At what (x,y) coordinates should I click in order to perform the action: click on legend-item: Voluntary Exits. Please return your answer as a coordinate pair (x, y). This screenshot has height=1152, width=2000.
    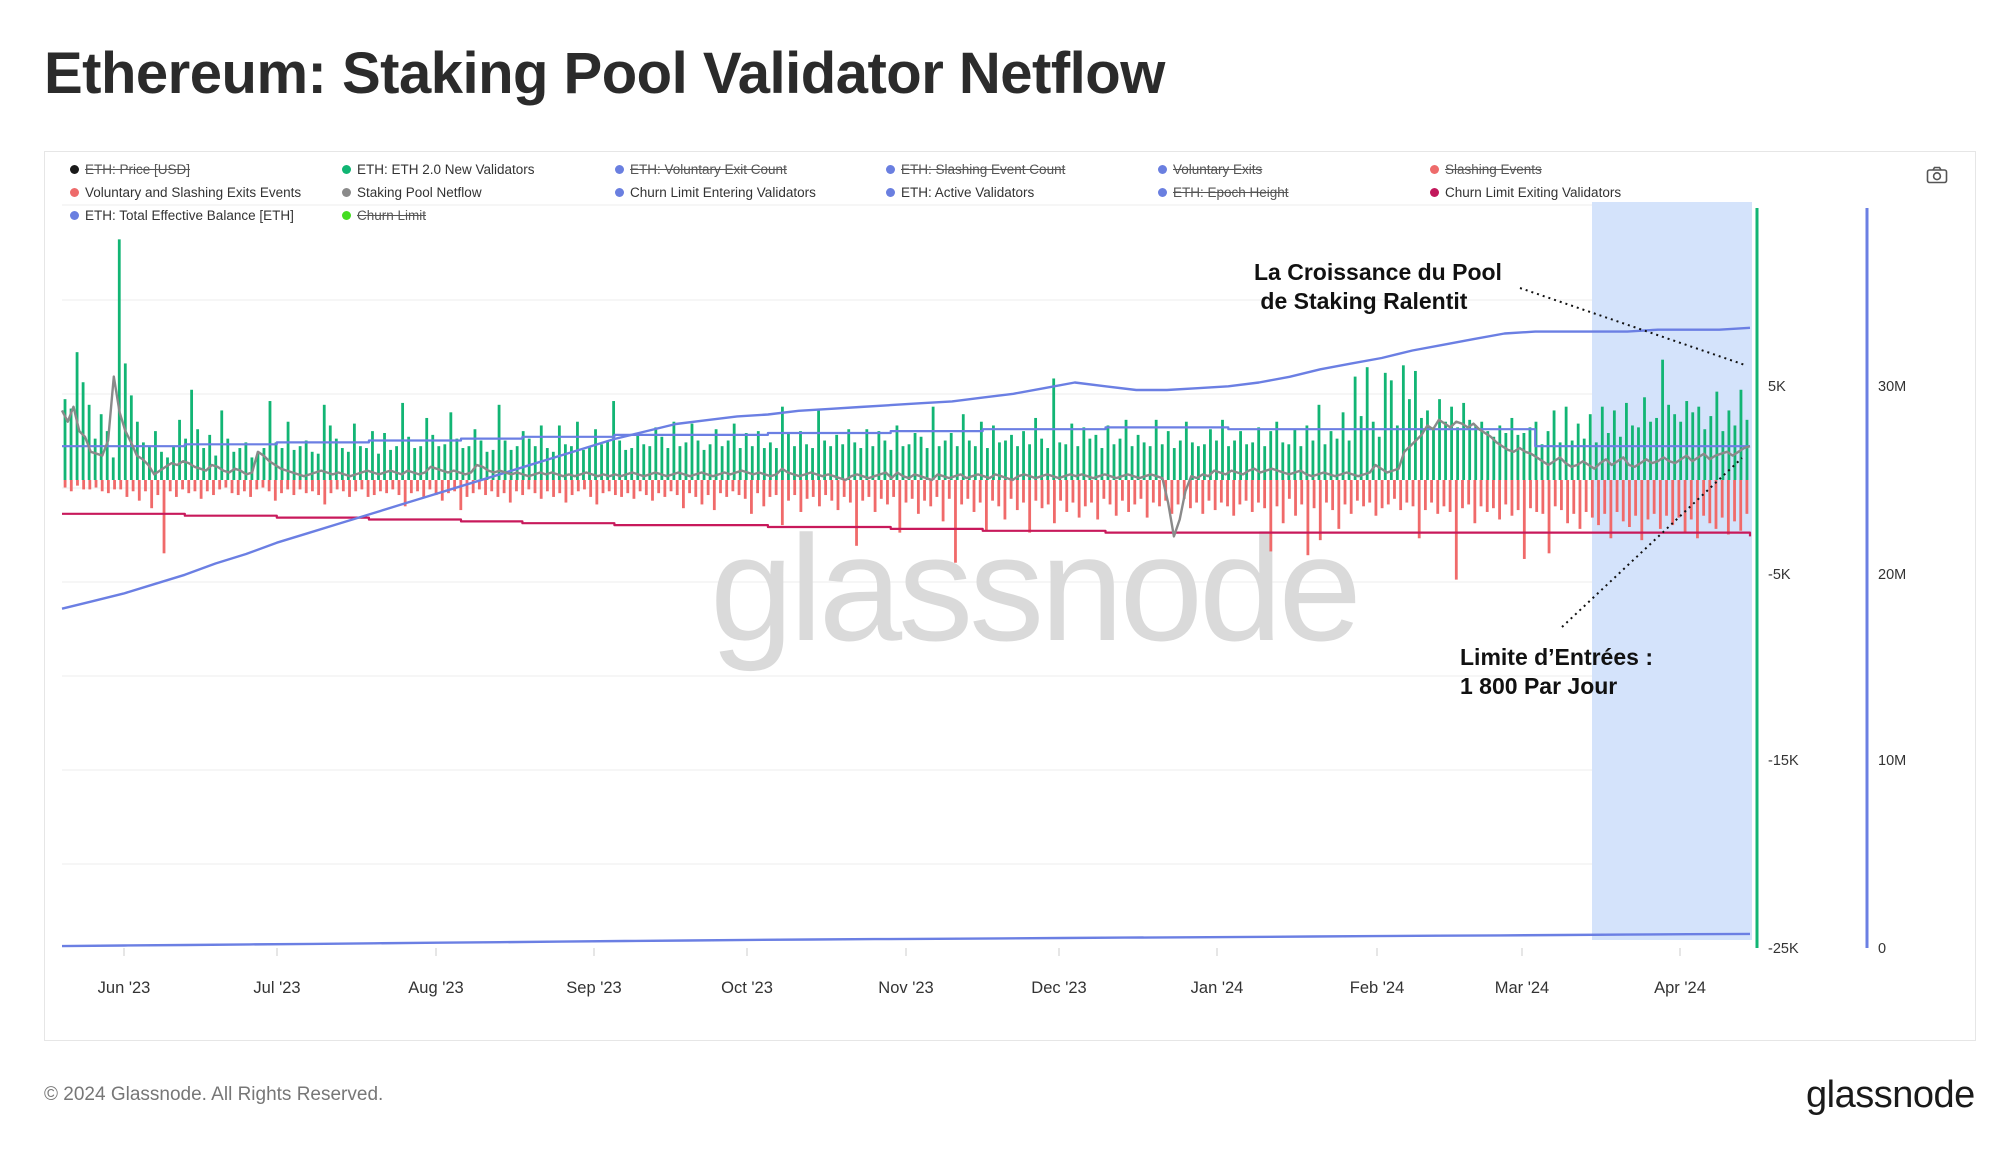
    Looking at the image, I should click on (1210, 169).